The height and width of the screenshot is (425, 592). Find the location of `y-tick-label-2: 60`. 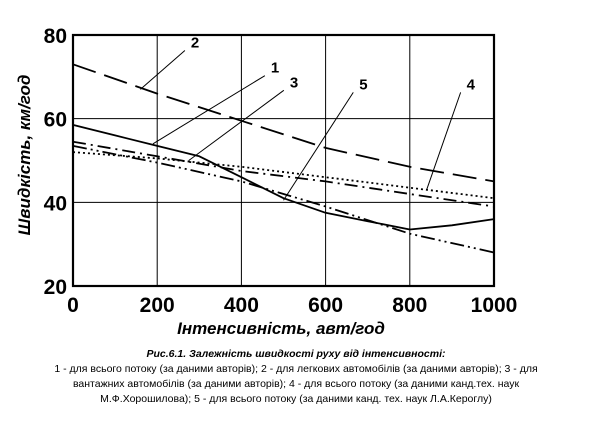

y-tick-label-2: 60 is located at coordinates (55, 120).